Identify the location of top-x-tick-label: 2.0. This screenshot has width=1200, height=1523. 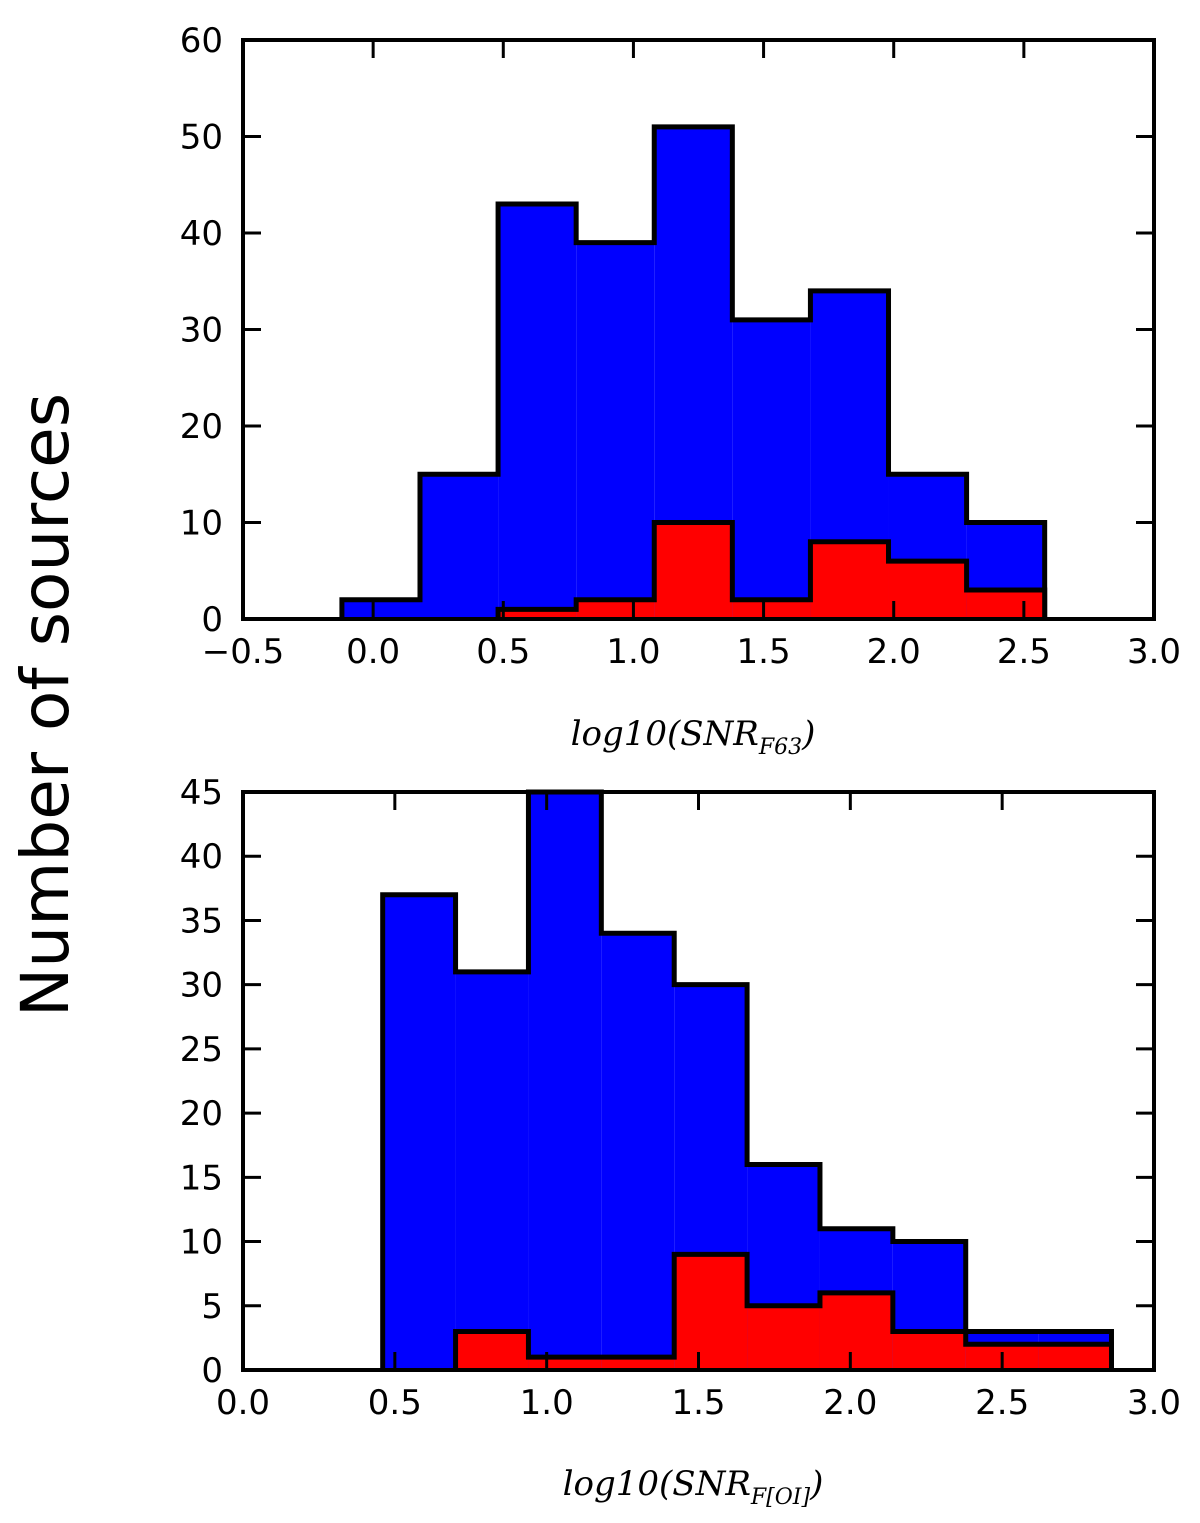
(894, 652).